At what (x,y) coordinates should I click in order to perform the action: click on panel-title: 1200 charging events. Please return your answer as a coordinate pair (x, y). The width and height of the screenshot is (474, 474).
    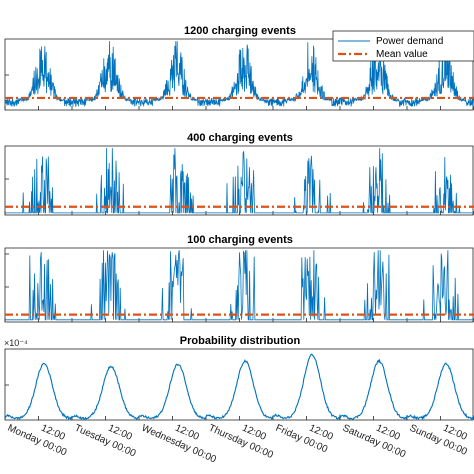
    Looking at the image, I should click on (240, 31).